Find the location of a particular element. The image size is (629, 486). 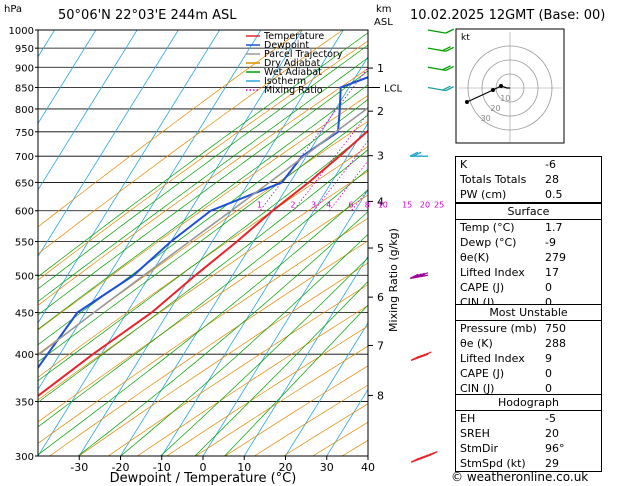

most-unstable-label: CAPE (J) is located at coordinates (482, 373).